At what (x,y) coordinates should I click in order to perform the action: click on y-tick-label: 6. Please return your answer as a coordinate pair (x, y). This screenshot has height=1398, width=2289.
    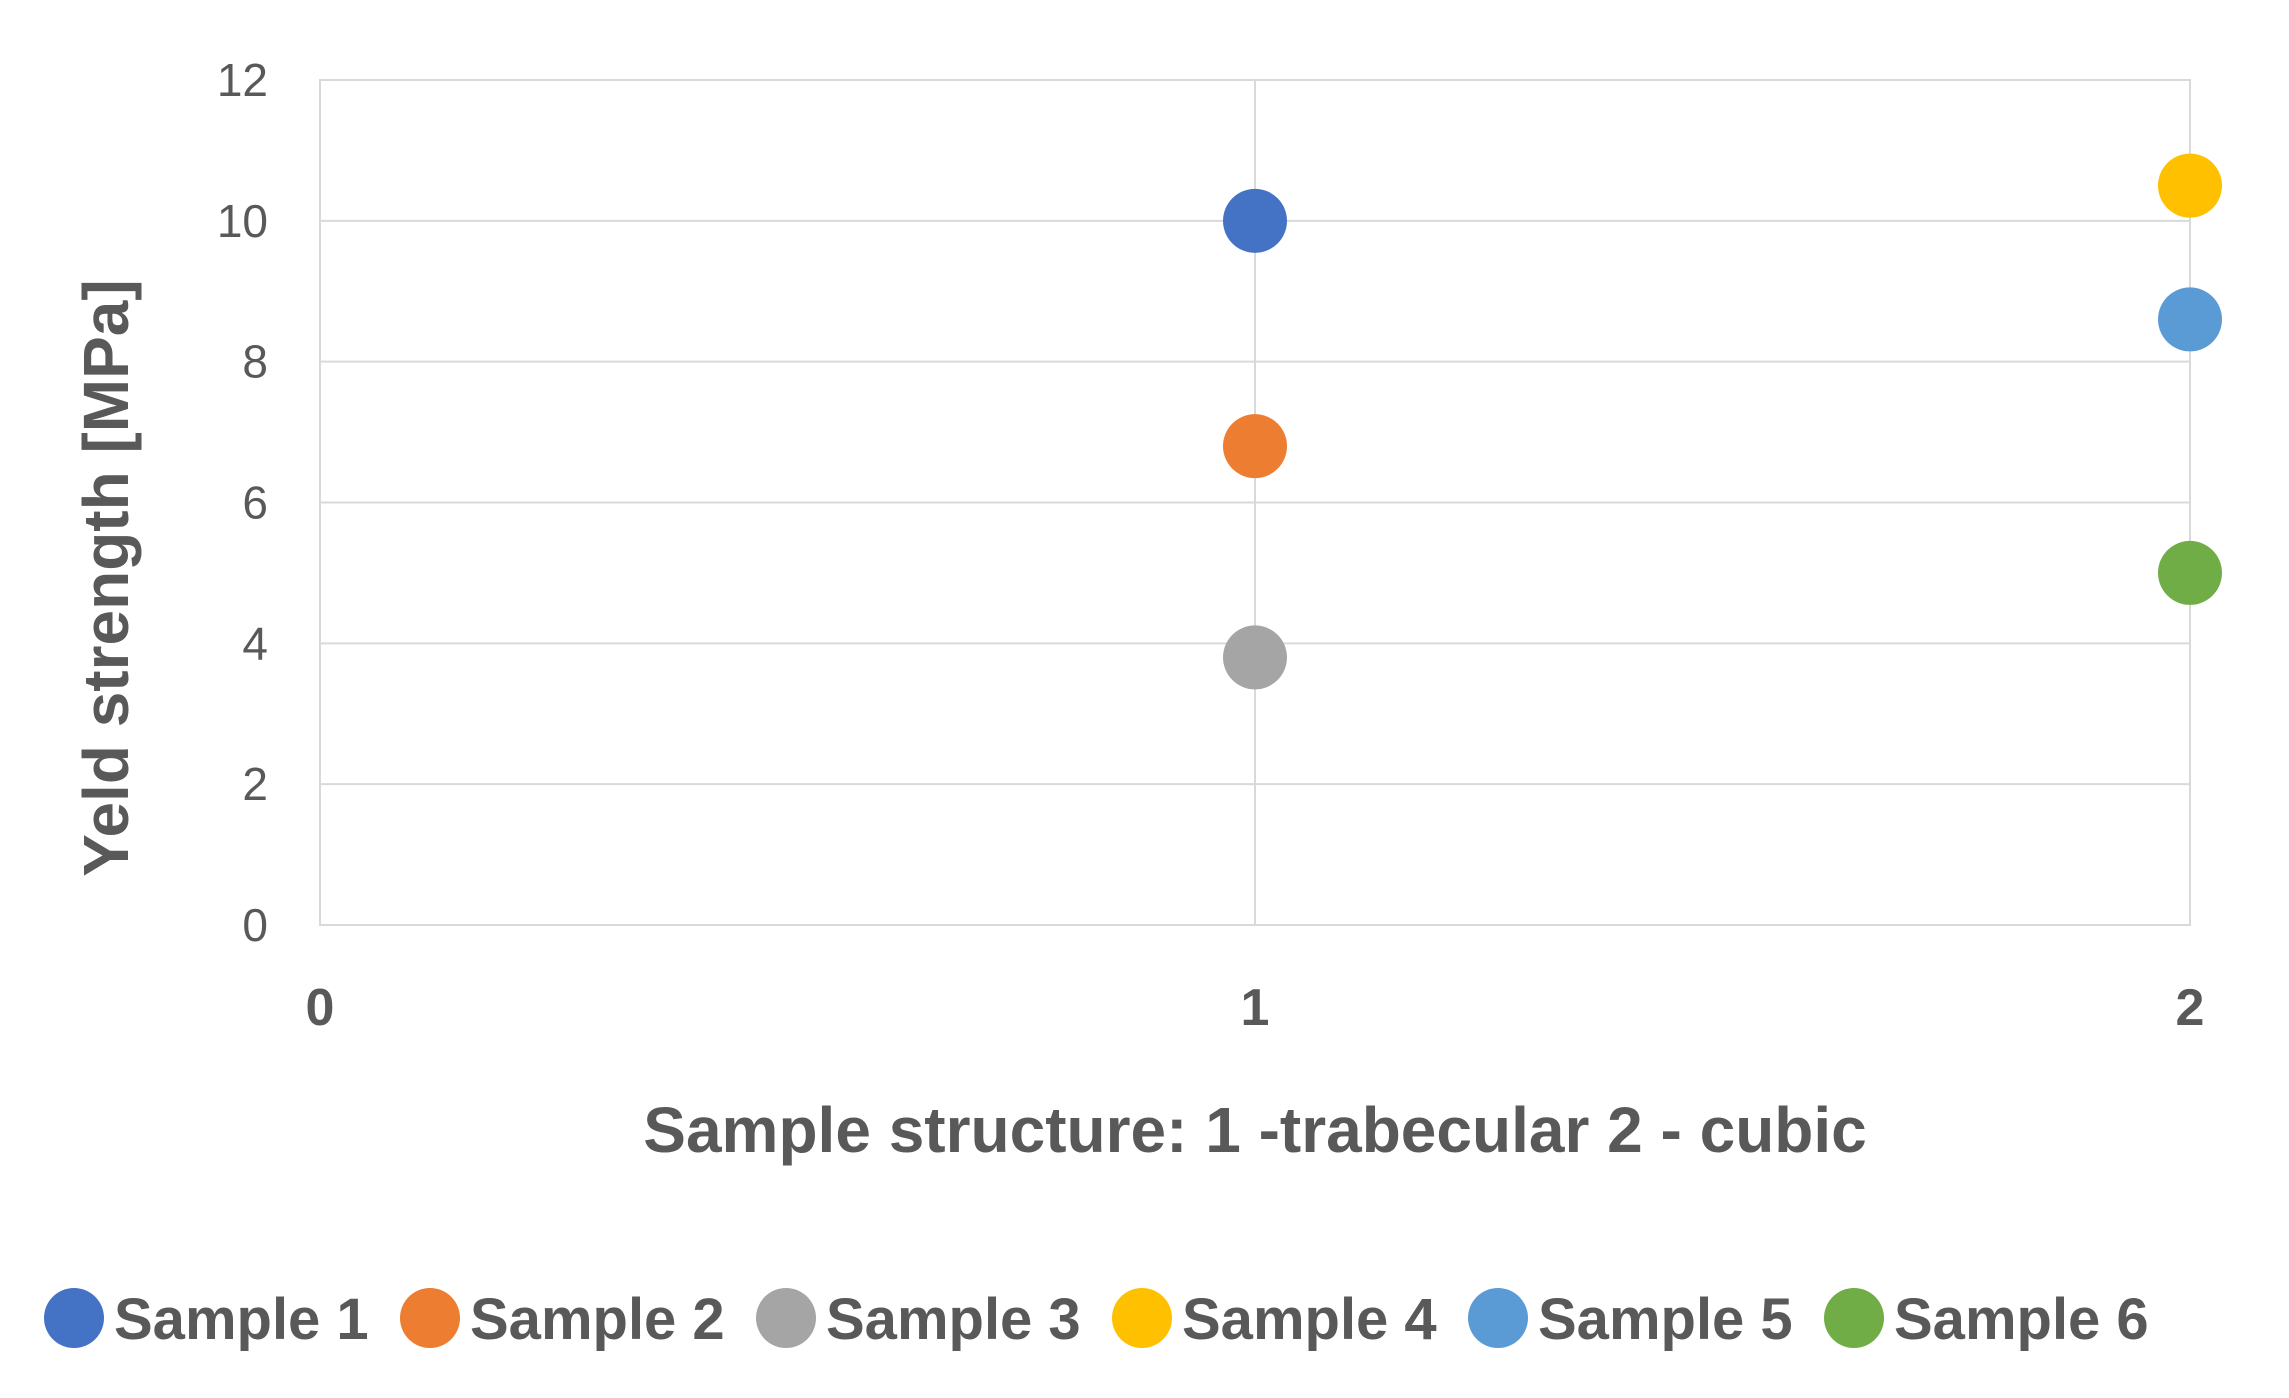
    Looking at the image, I should click on (255, 503).